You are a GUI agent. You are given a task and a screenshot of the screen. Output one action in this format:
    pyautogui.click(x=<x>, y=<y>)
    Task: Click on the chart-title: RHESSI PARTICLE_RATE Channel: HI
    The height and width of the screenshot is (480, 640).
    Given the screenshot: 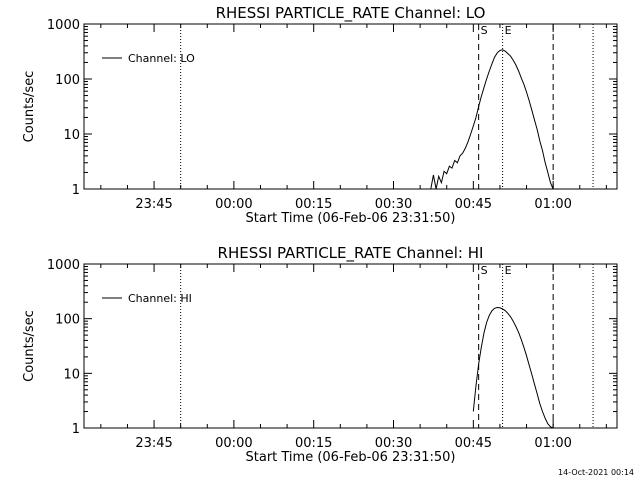 What is the action you would take?
    pyautogui.click(x=351, y=253)
    